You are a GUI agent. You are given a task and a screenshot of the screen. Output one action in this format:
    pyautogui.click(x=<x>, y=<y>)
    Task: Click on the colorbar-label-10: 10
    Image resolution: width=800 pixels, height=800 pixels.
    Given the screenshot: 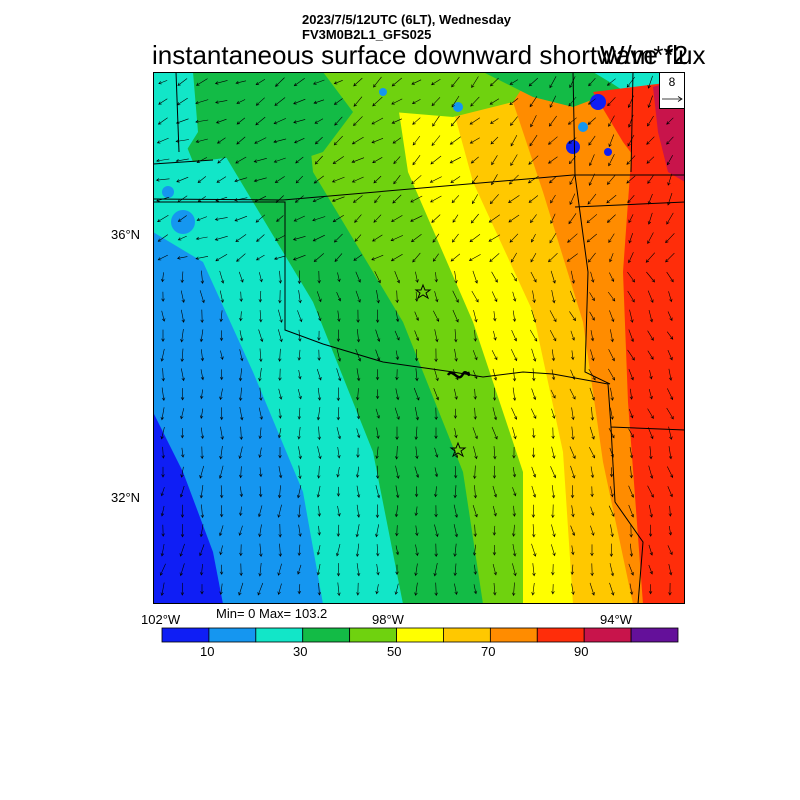 What is the action you would take?
    pyautogui.click(x=207, y=651)
    